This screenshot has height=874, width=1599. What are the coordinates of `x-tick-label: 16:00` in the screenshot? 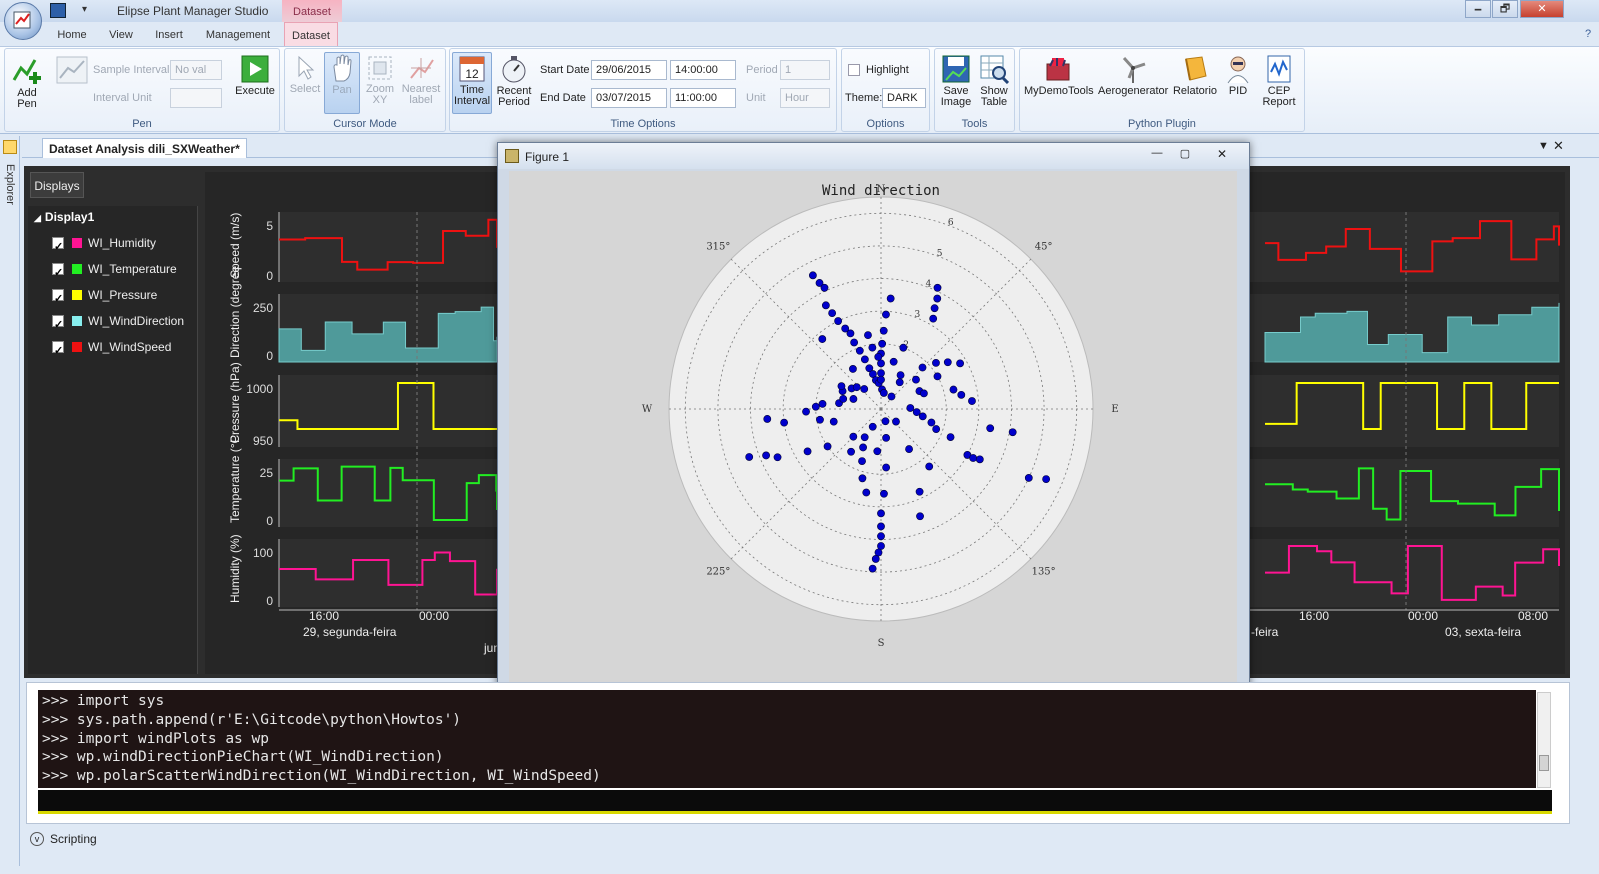 It's located at (324, 616).